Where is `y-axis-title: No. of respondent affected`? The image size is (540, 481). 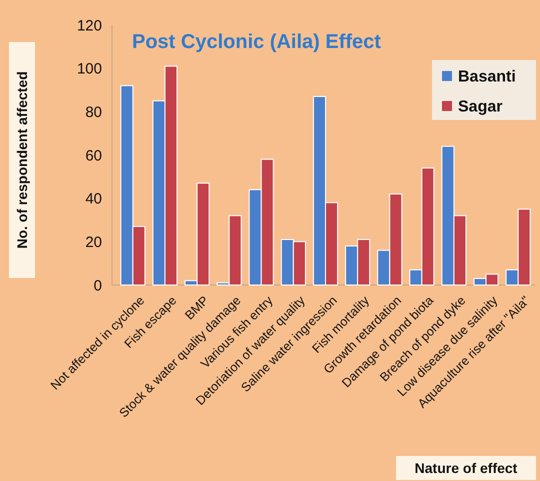 y-axis-title: No. of respondent affected is located at coordinates (22, 160).